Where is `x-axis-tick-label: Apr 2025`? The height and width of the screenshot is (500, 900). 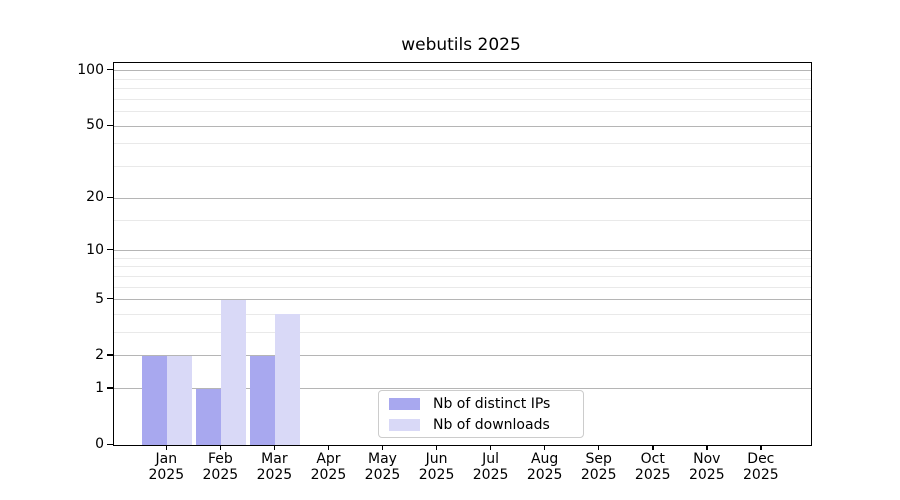
x-axis-tick-label: Apr 2025 is located at coordinates (329, 467).